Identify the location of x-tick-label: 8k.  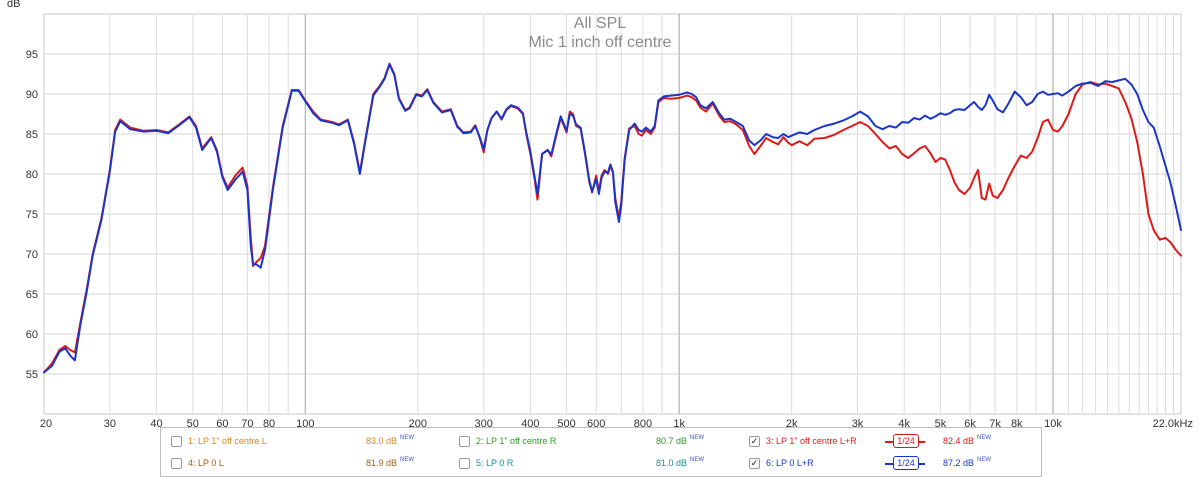
(1017, 422).